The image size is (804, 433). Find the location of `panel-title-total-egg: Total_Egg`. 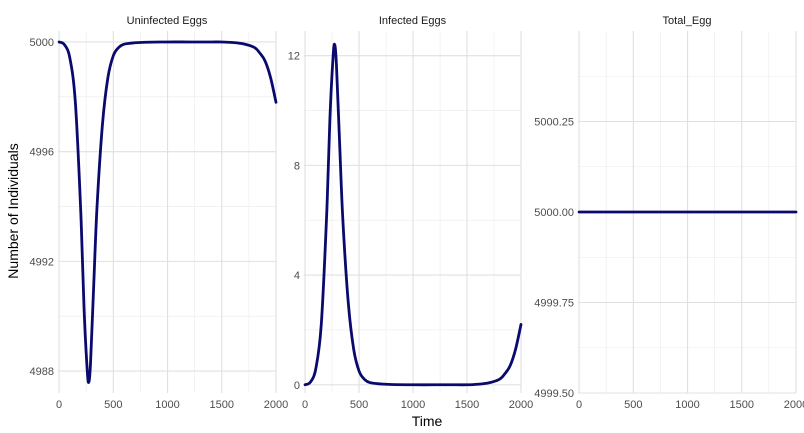

panel-title-total-egg: Total_Egg is located at coordinates (687, 21).